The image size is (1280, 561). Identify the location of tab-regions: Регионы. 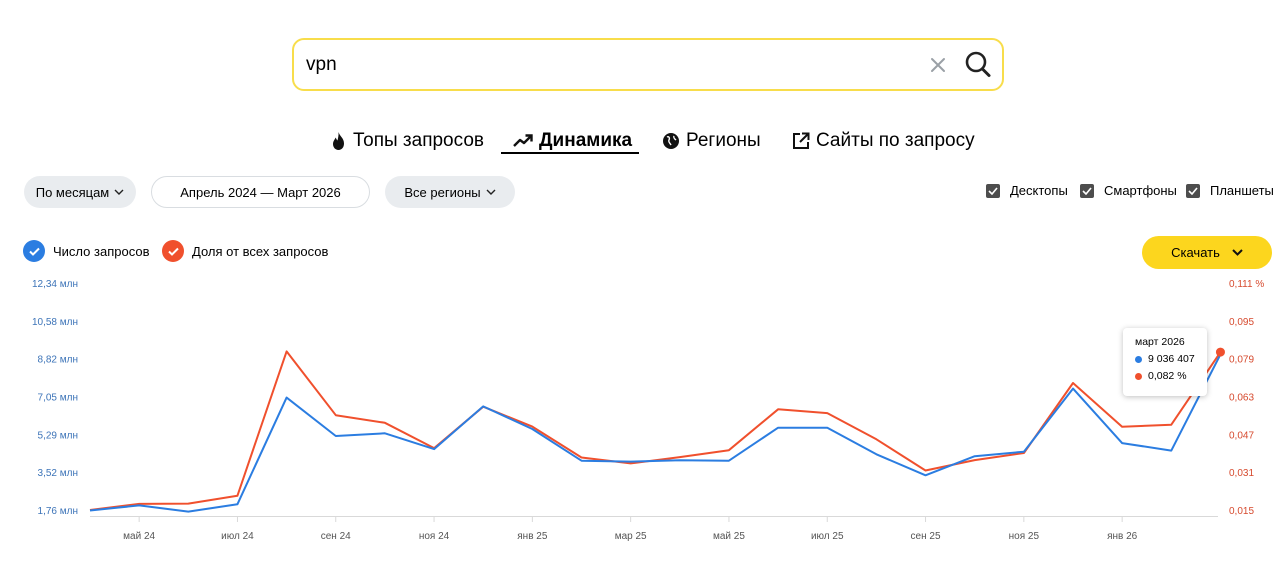
(711, 141).